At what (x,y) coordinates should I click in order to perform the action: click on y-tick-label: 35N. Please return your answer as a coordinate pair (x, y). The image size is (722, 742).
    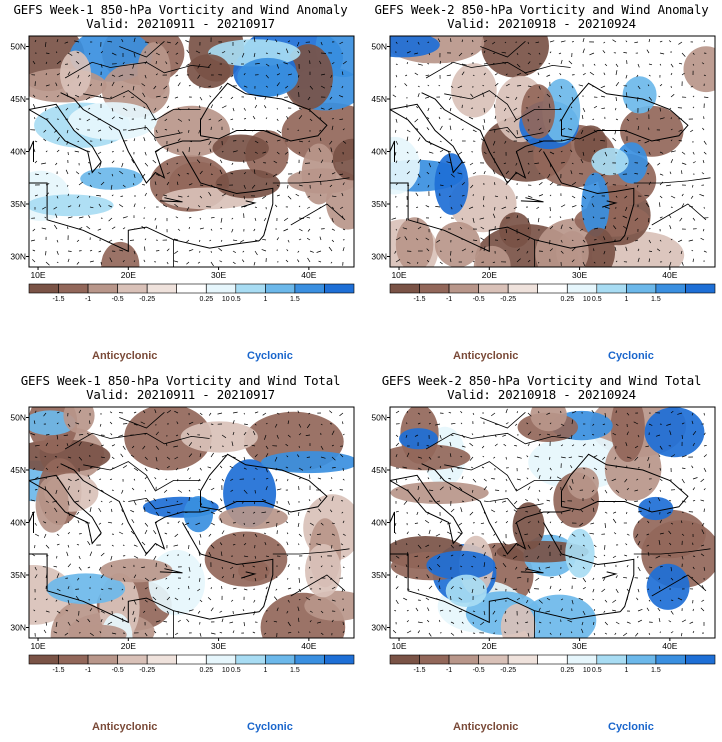
    Looking at the image, I should click on (18, 575).